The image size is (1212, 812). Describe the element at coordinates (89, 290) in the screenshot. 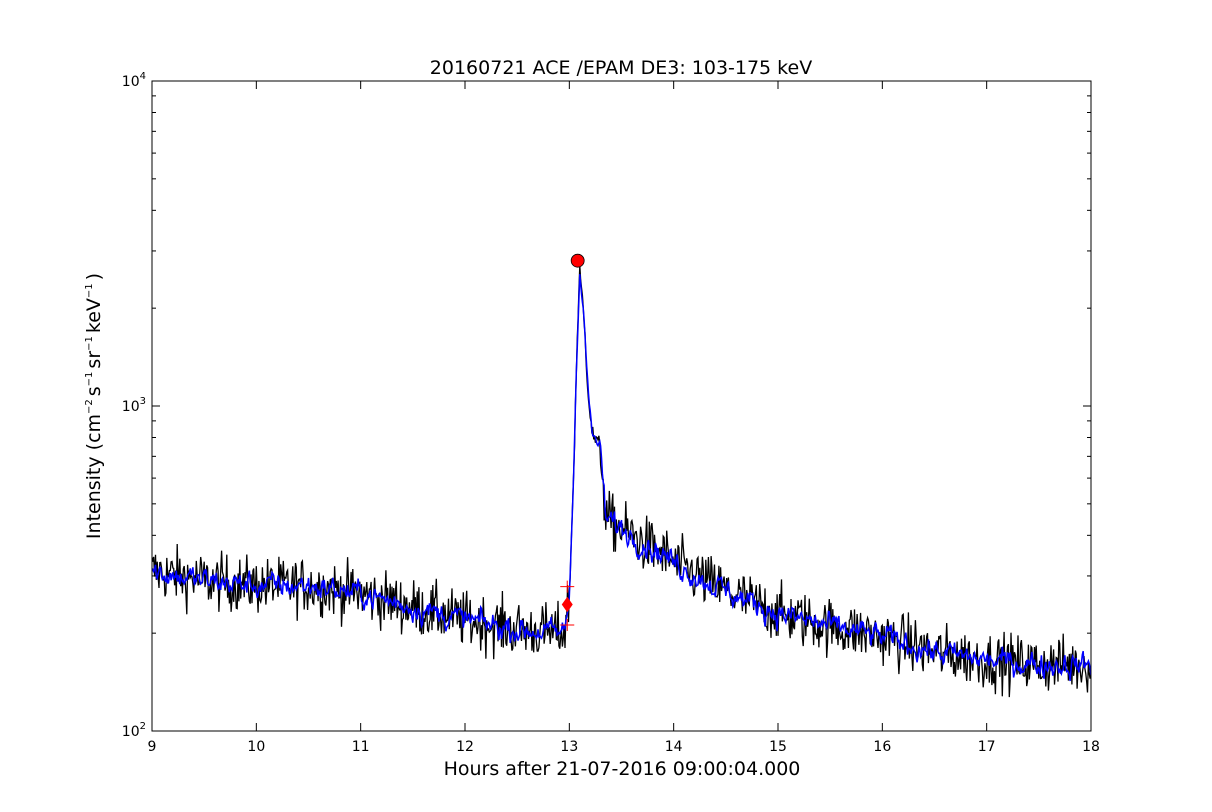

I see `y-label-exp-4: −1` at that location.